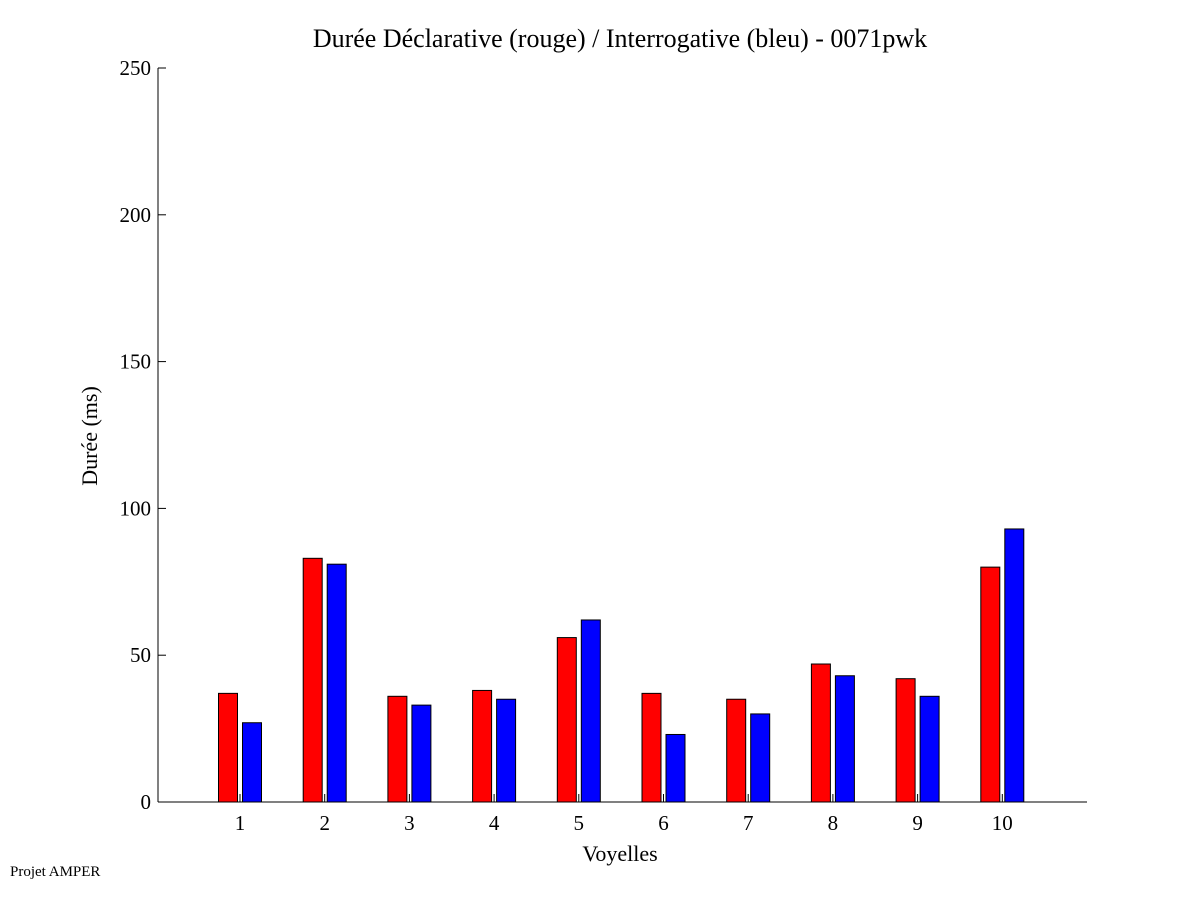 This screenshot has height=906, width=1201. Describe the element at coordinates (833, 823) in the screenshot. I see `x-tick-label: 8` at that location.